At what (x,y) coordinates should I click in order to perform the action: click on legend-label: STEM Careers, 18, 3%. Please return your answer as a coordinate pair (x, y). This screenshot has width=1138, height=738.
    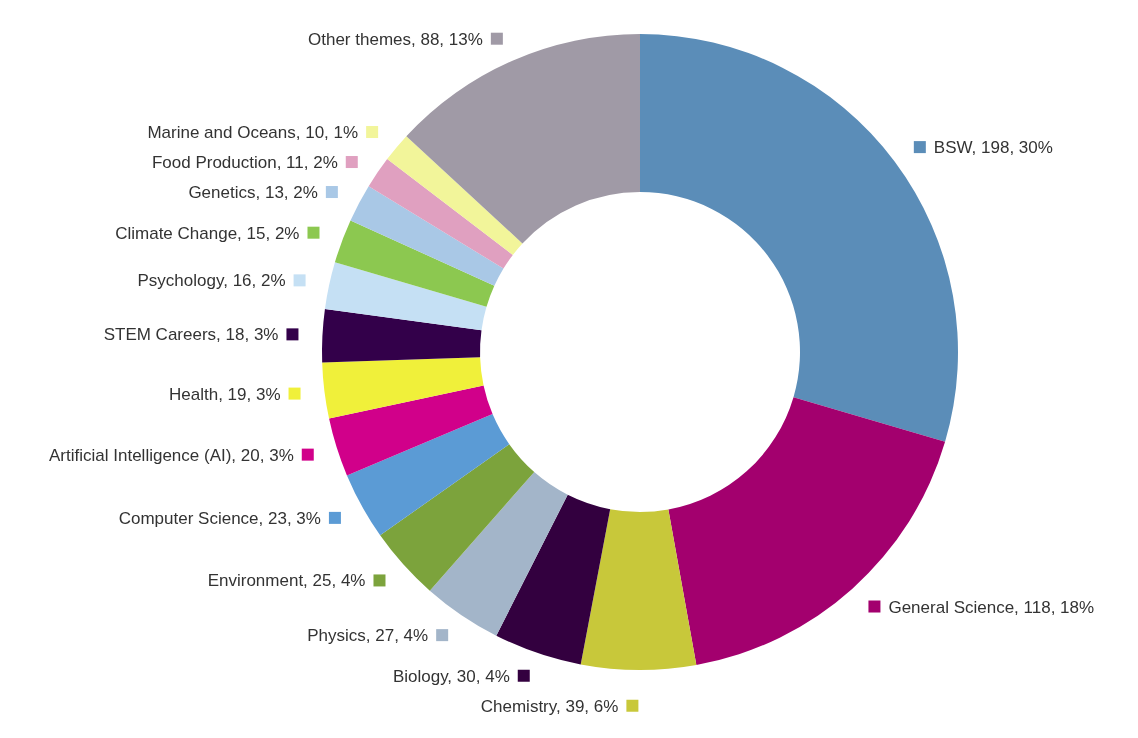
    Looking at the image, I should click on (191, 335).